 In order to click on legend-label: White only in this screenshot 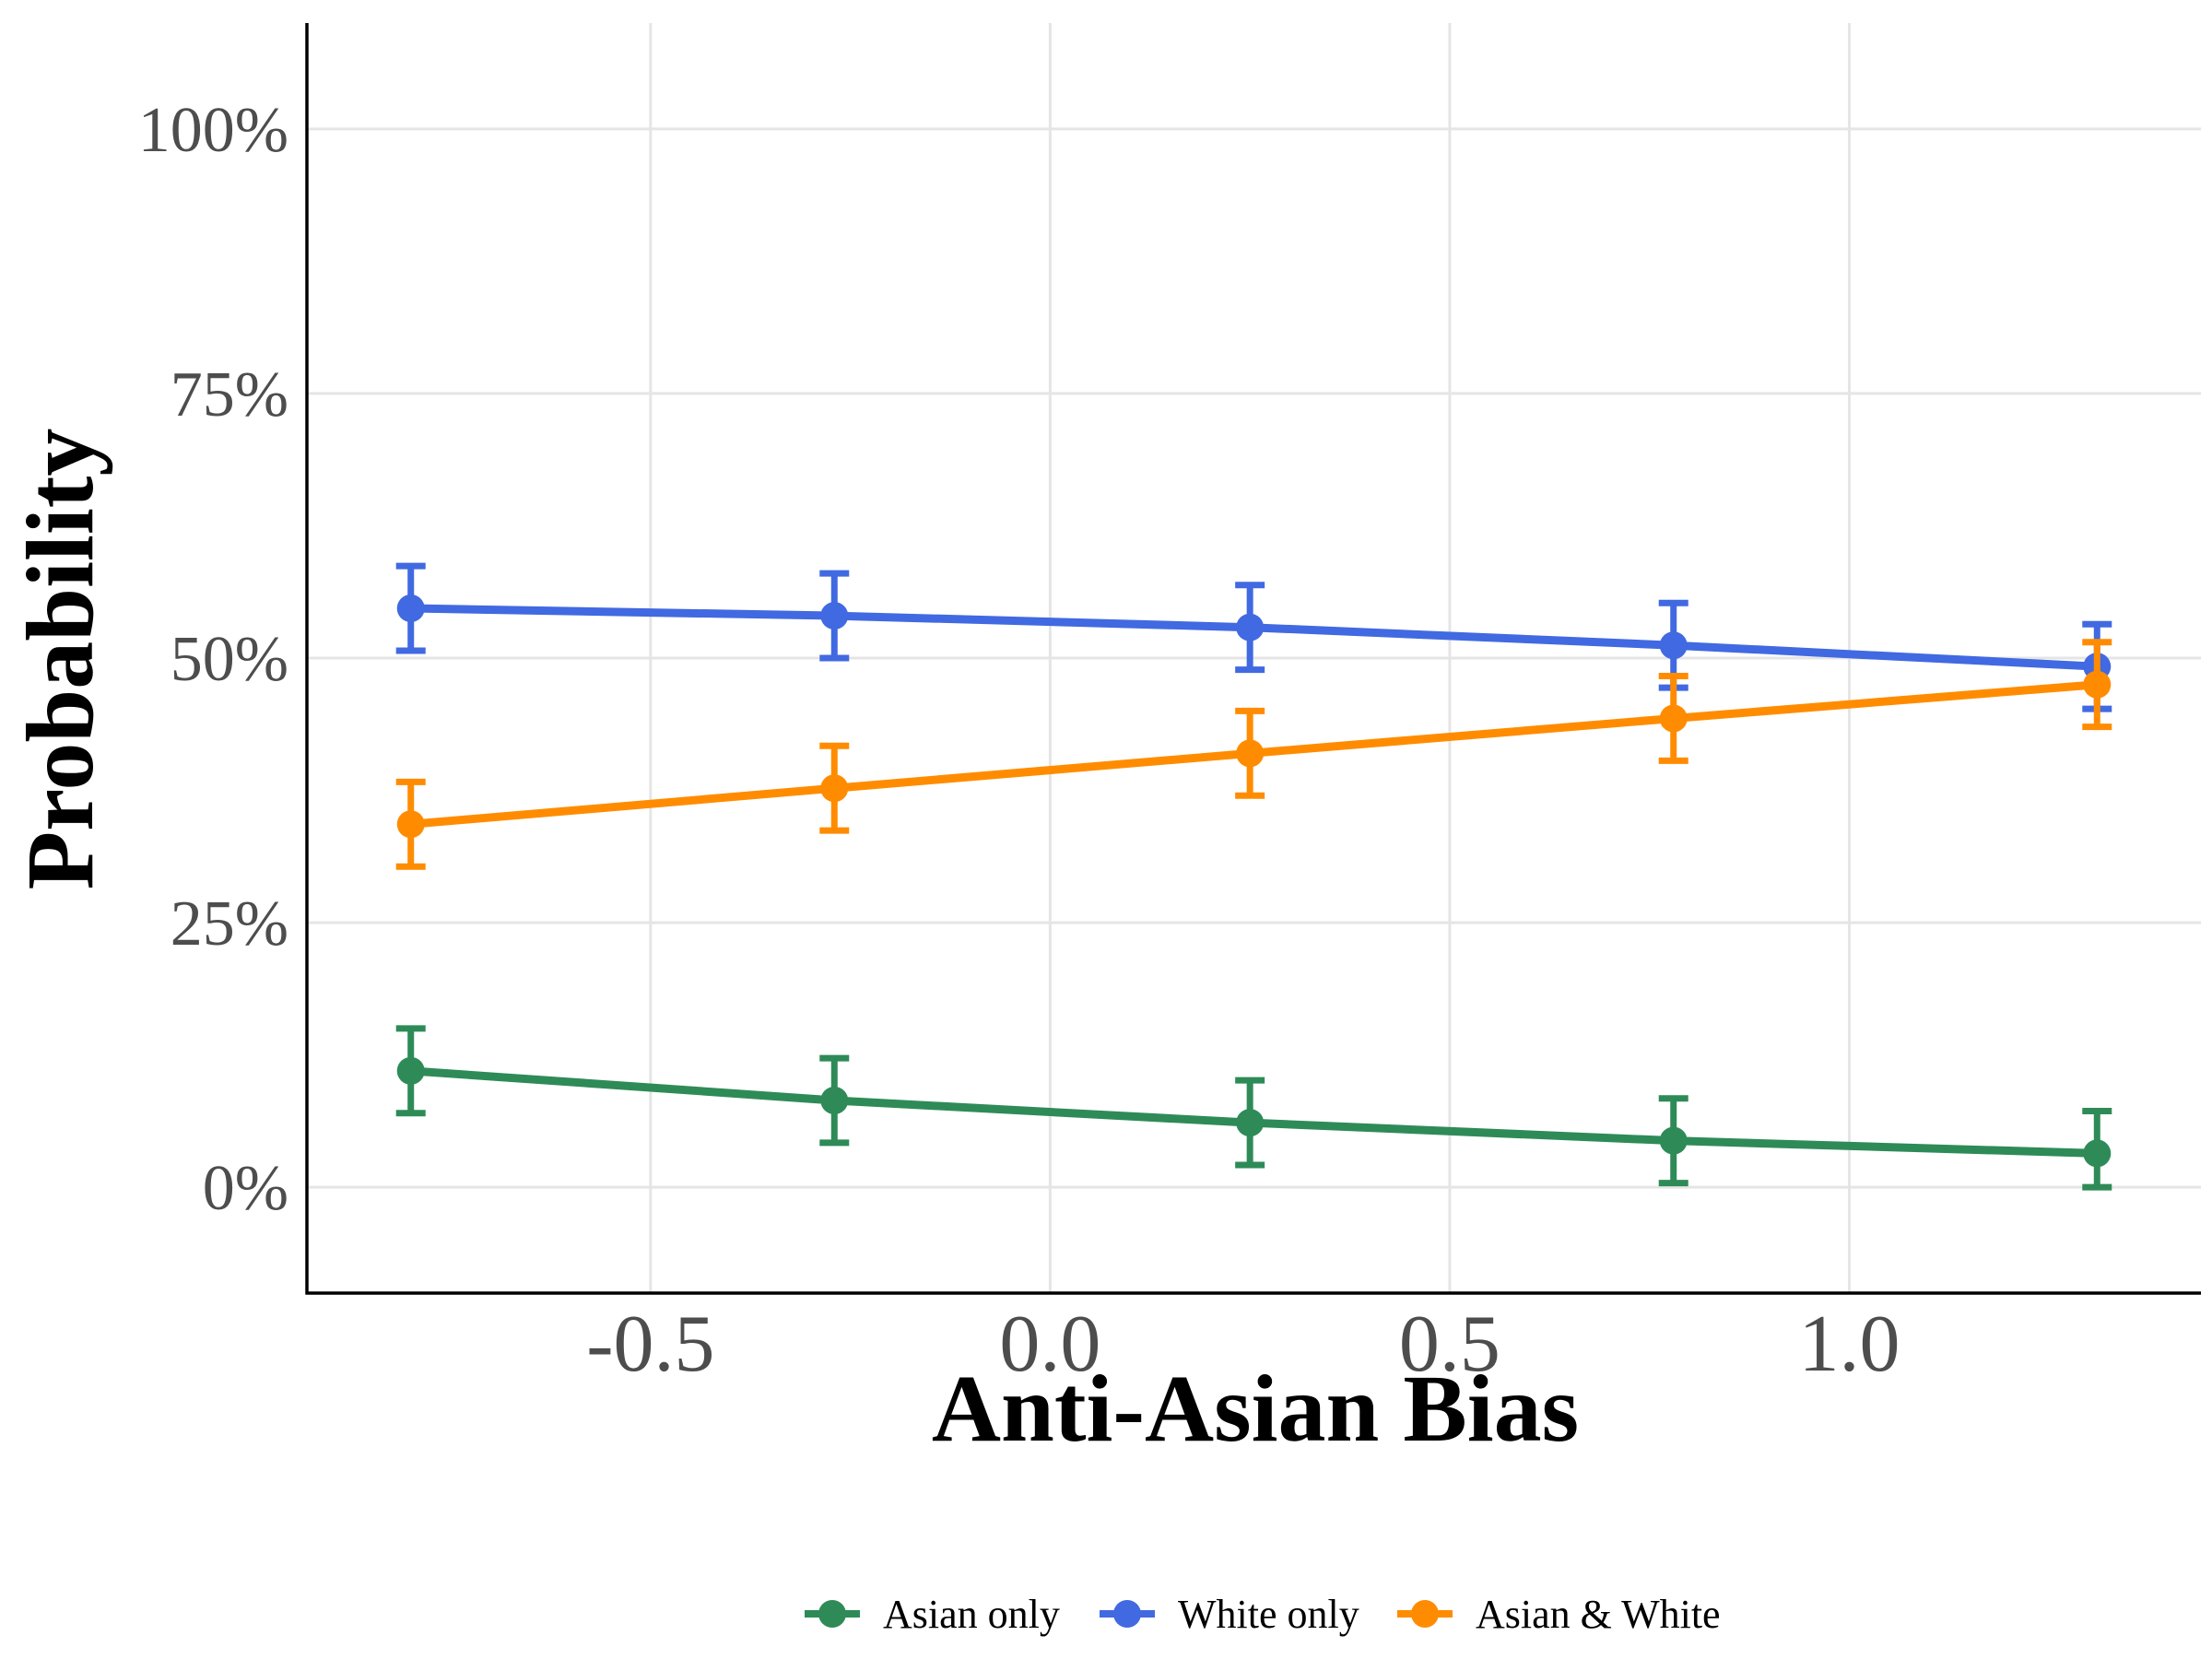, I will do `click(1268, 1614)`.